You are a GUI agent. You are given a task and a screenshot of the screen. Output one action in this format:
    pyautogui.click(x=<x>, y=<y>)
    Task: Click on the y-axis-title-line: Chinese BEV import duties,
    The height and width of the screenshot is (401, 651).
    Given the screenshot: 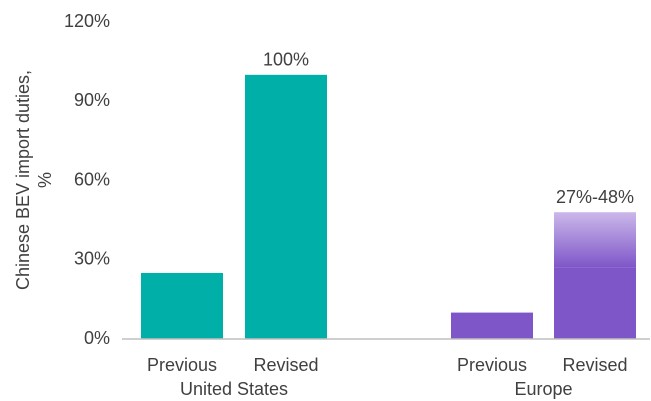 What is the action you would take?
    pyautogui.click(x=23, y=180)
    